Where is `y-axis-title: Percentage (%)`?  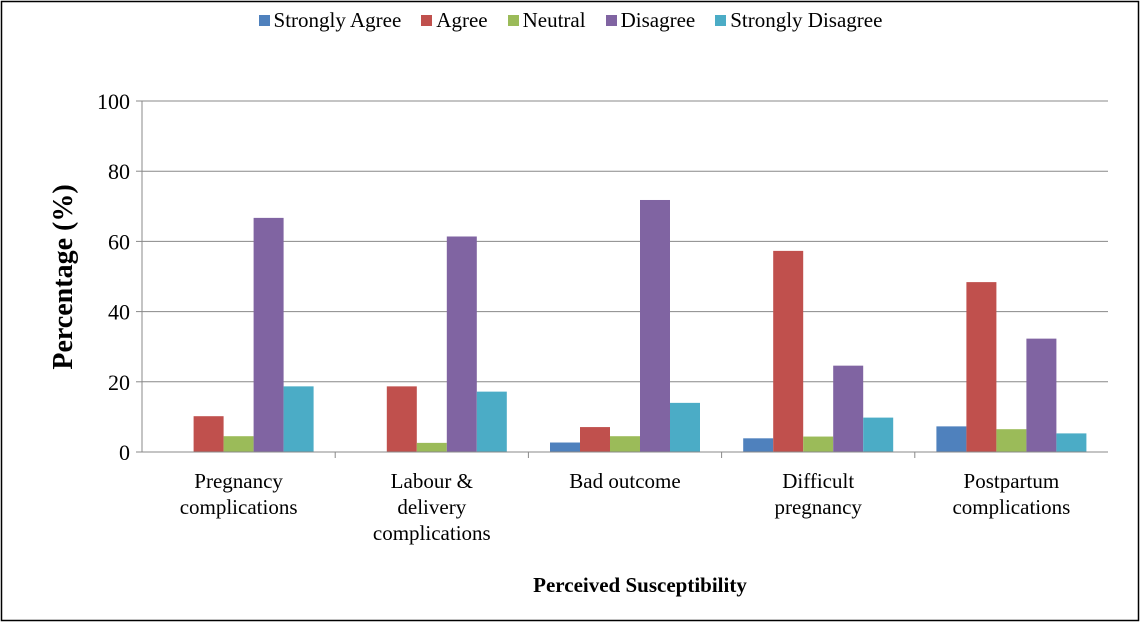
y-axis-title: Percentage (%) is located at coordinates (63, 276).